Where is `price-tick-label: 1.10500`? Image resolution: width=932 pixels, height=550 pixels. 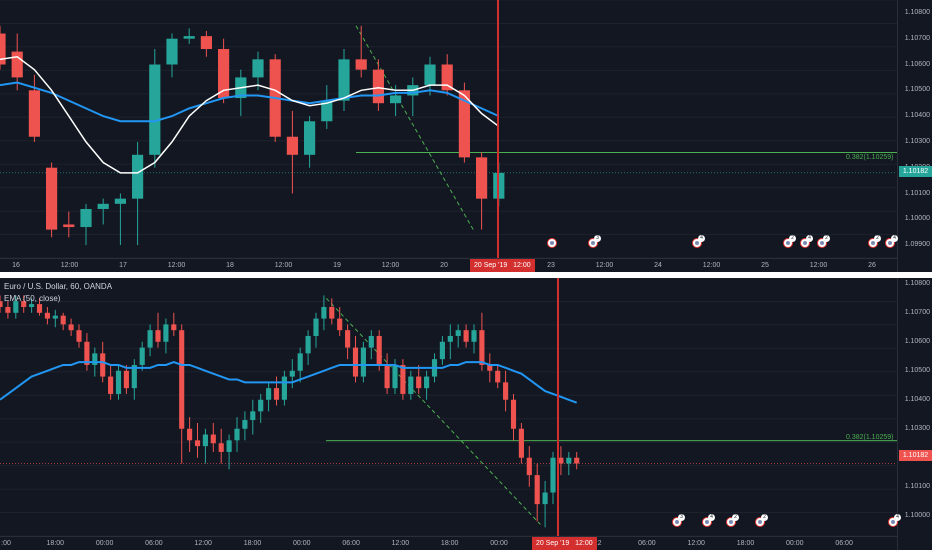 price-tick-label: 1.10500 is located at coordinates (917, 370).